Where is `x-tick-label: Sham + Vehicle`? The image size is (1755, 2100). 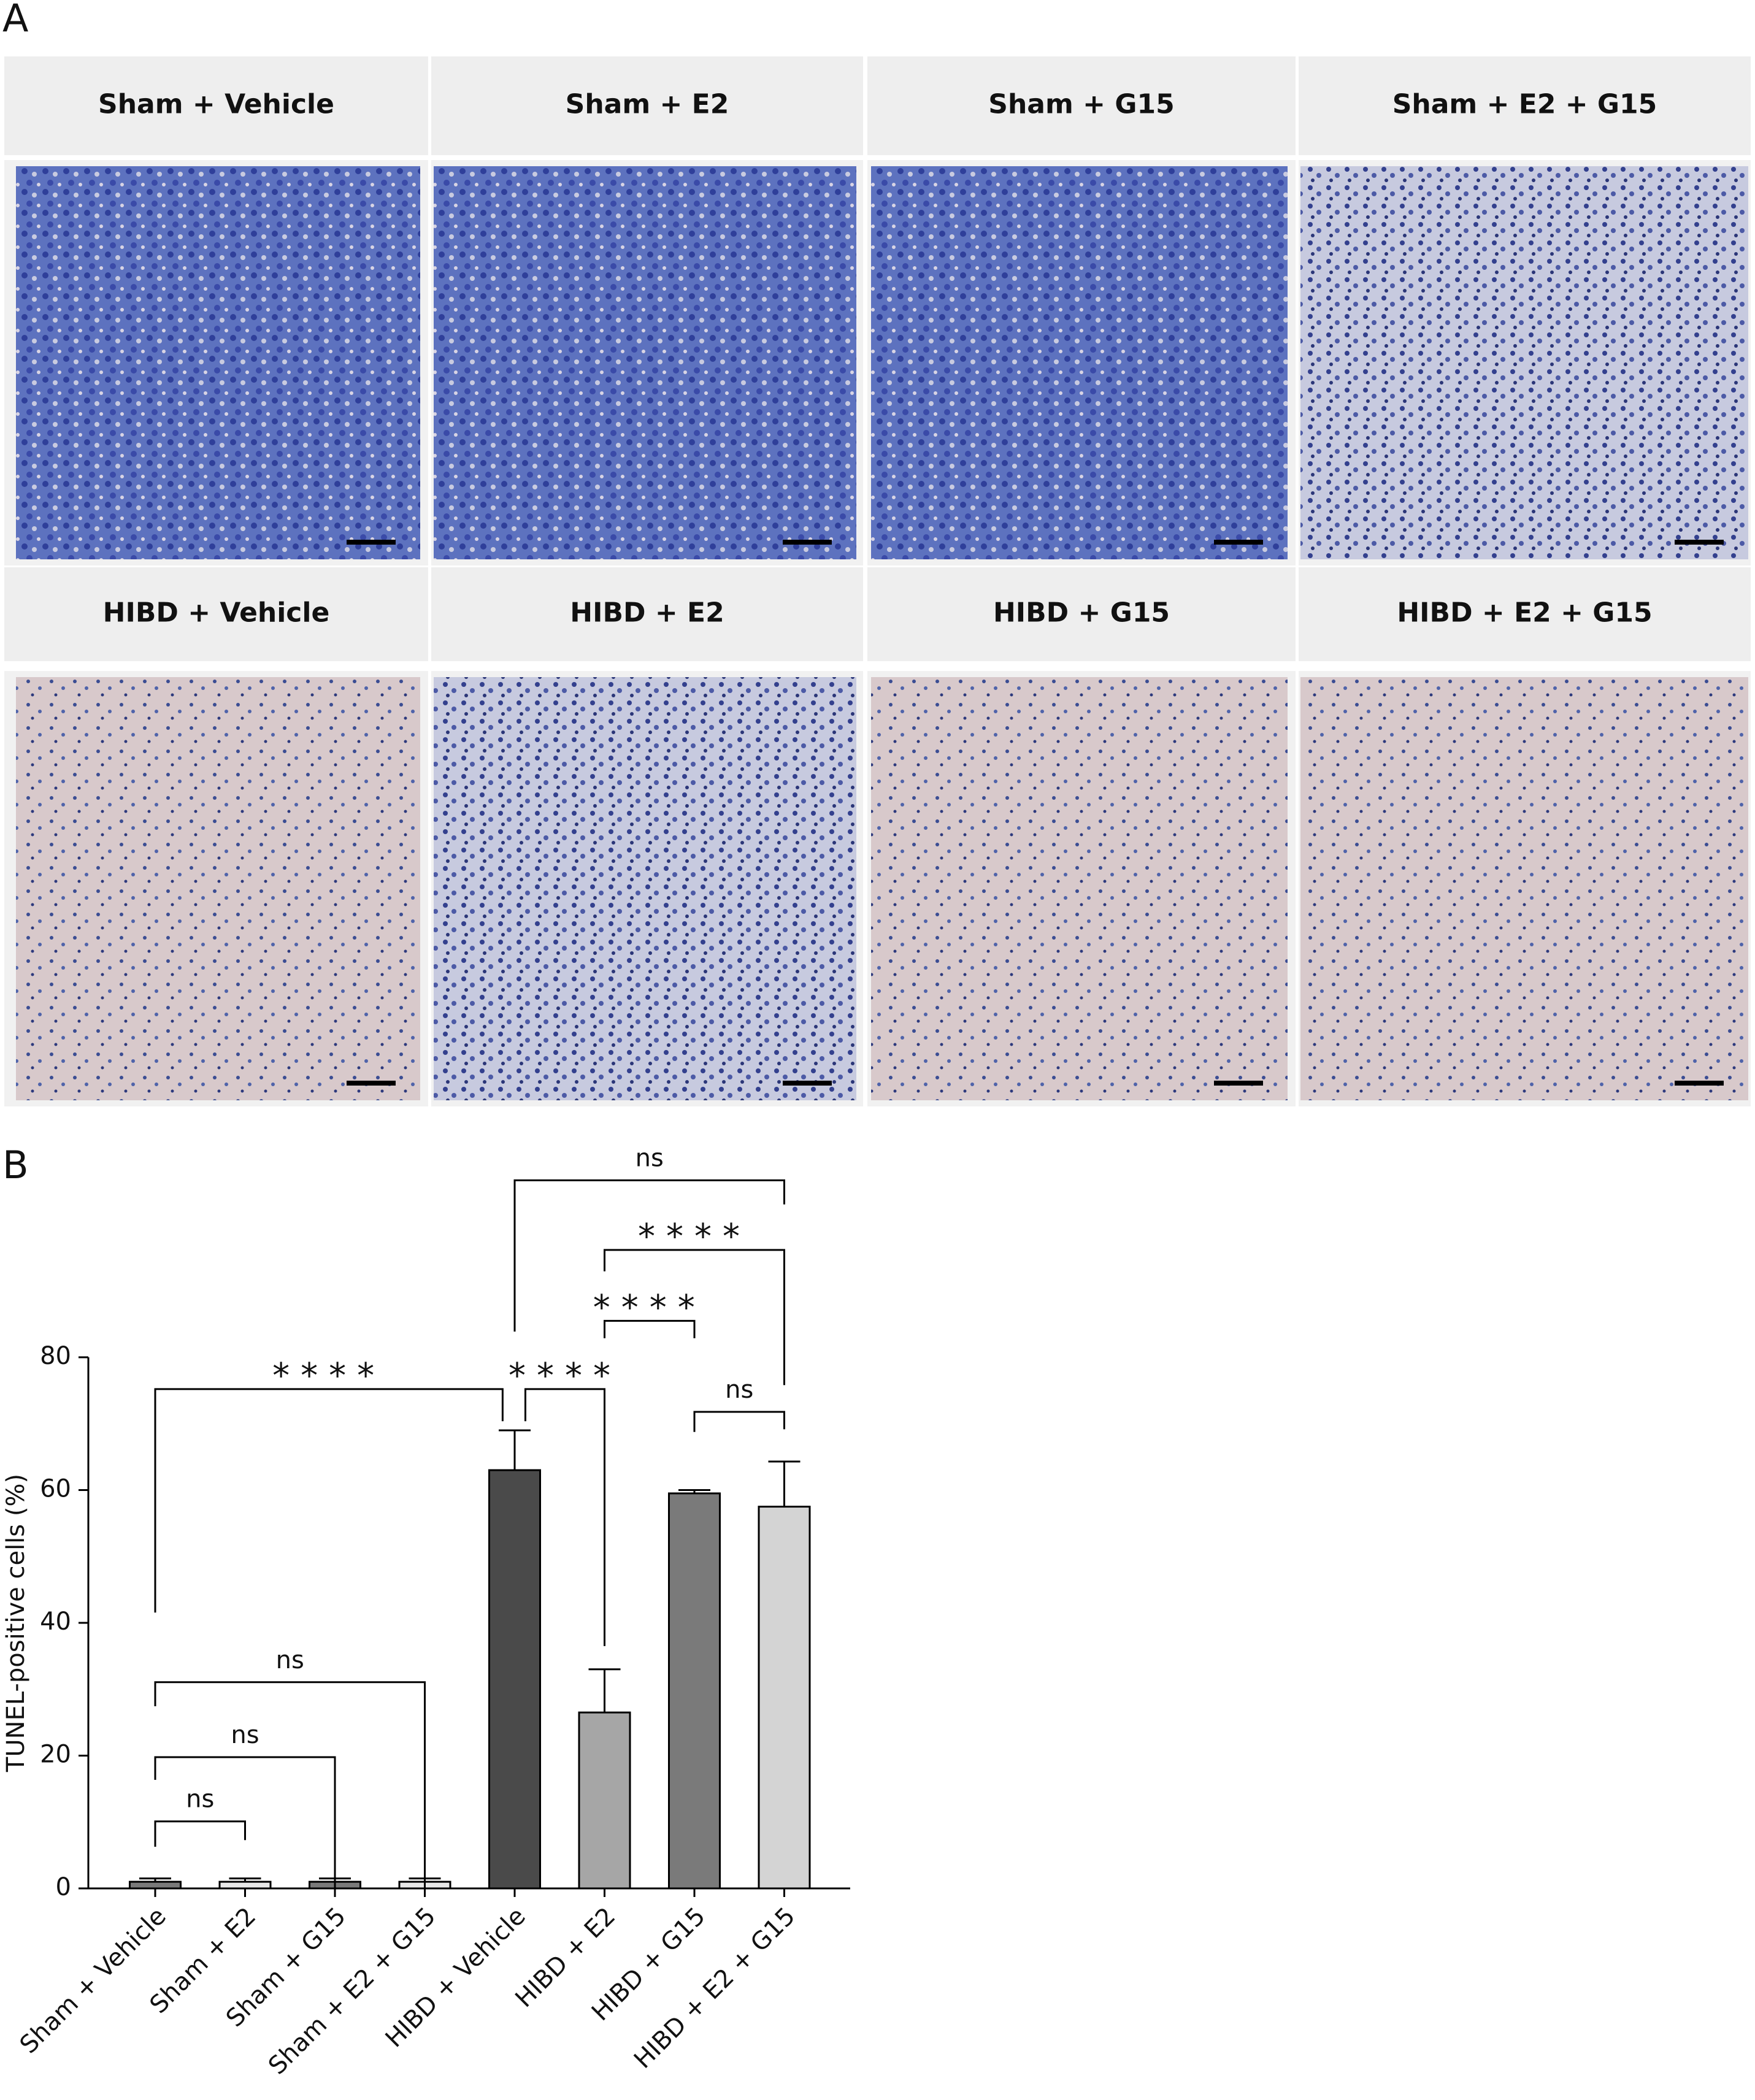
x-tick-label: Sham + Vehicle is located at coordinates (93, 1980).